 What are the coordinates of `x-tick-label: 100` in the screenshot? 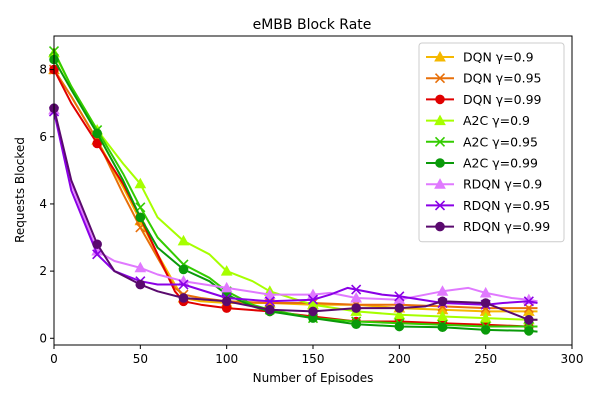 It's located at (226, 359).